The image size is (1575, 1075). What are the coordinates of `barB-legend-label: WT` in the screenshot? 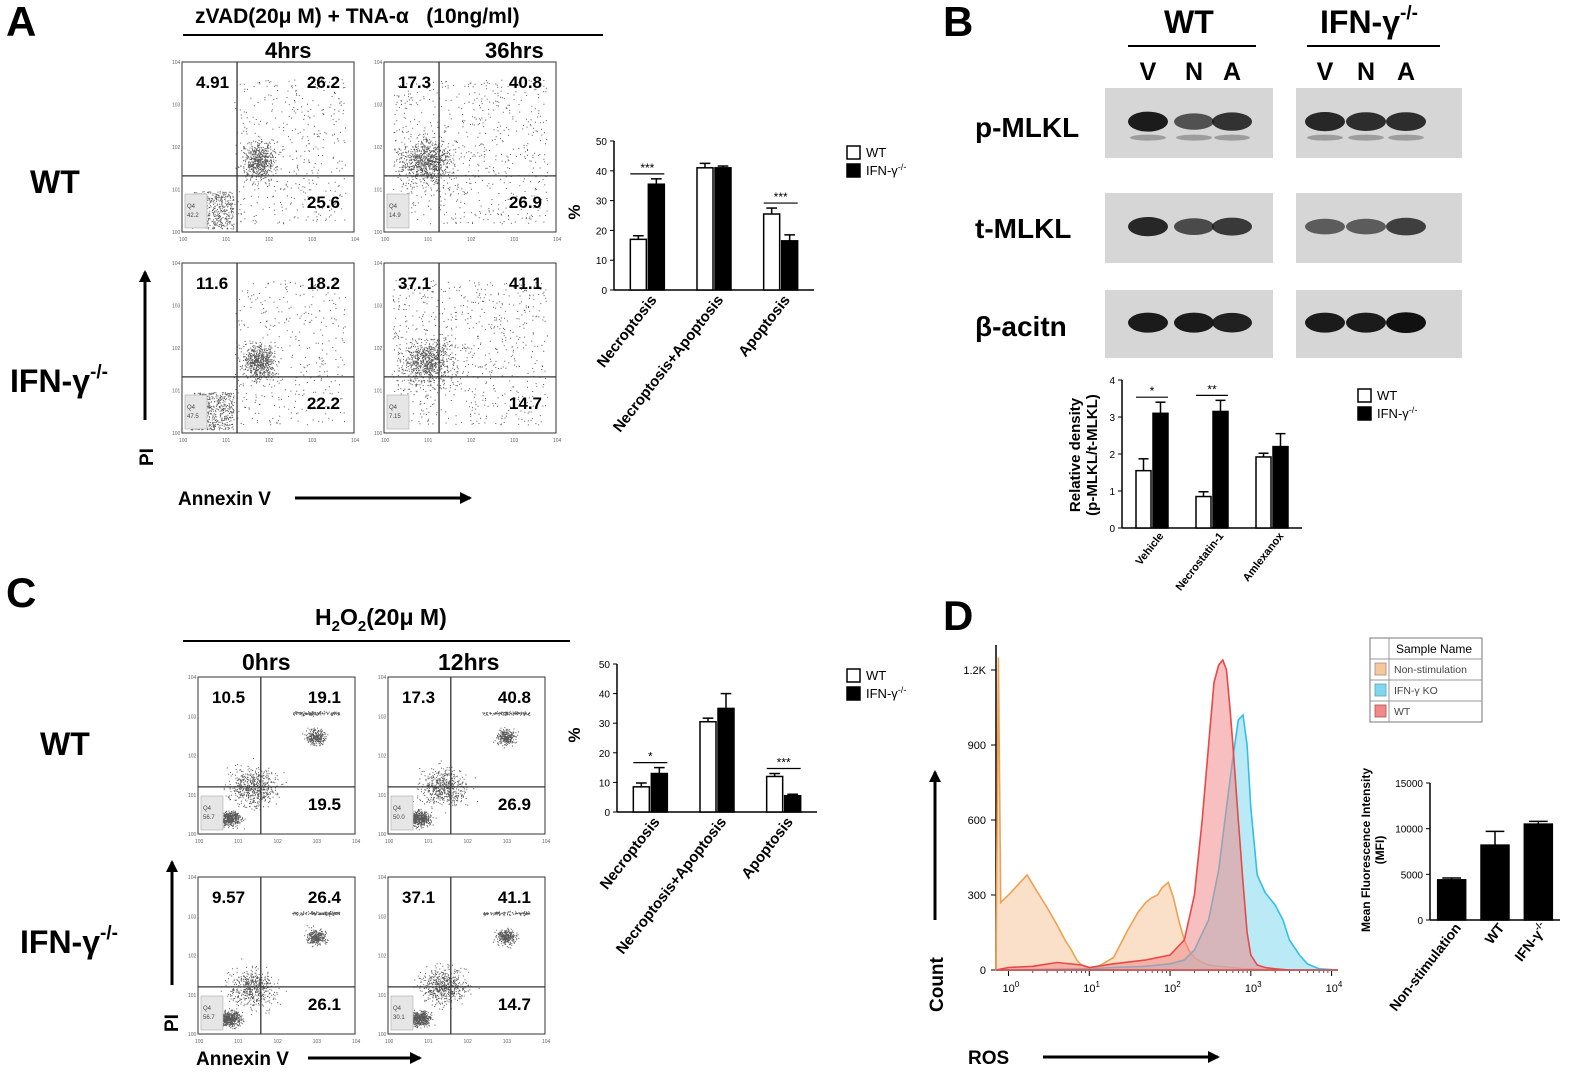 It's located at (1387, 395).